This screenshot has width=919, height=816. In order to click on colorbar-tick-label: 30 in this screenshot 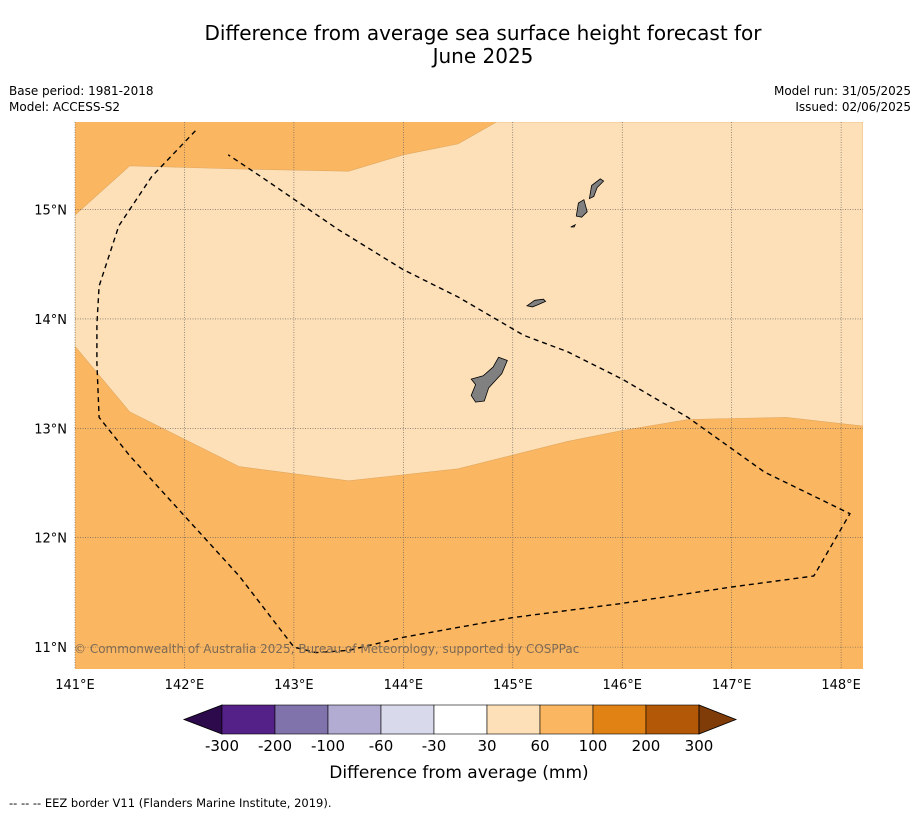, I will do `click(486, 746)`.